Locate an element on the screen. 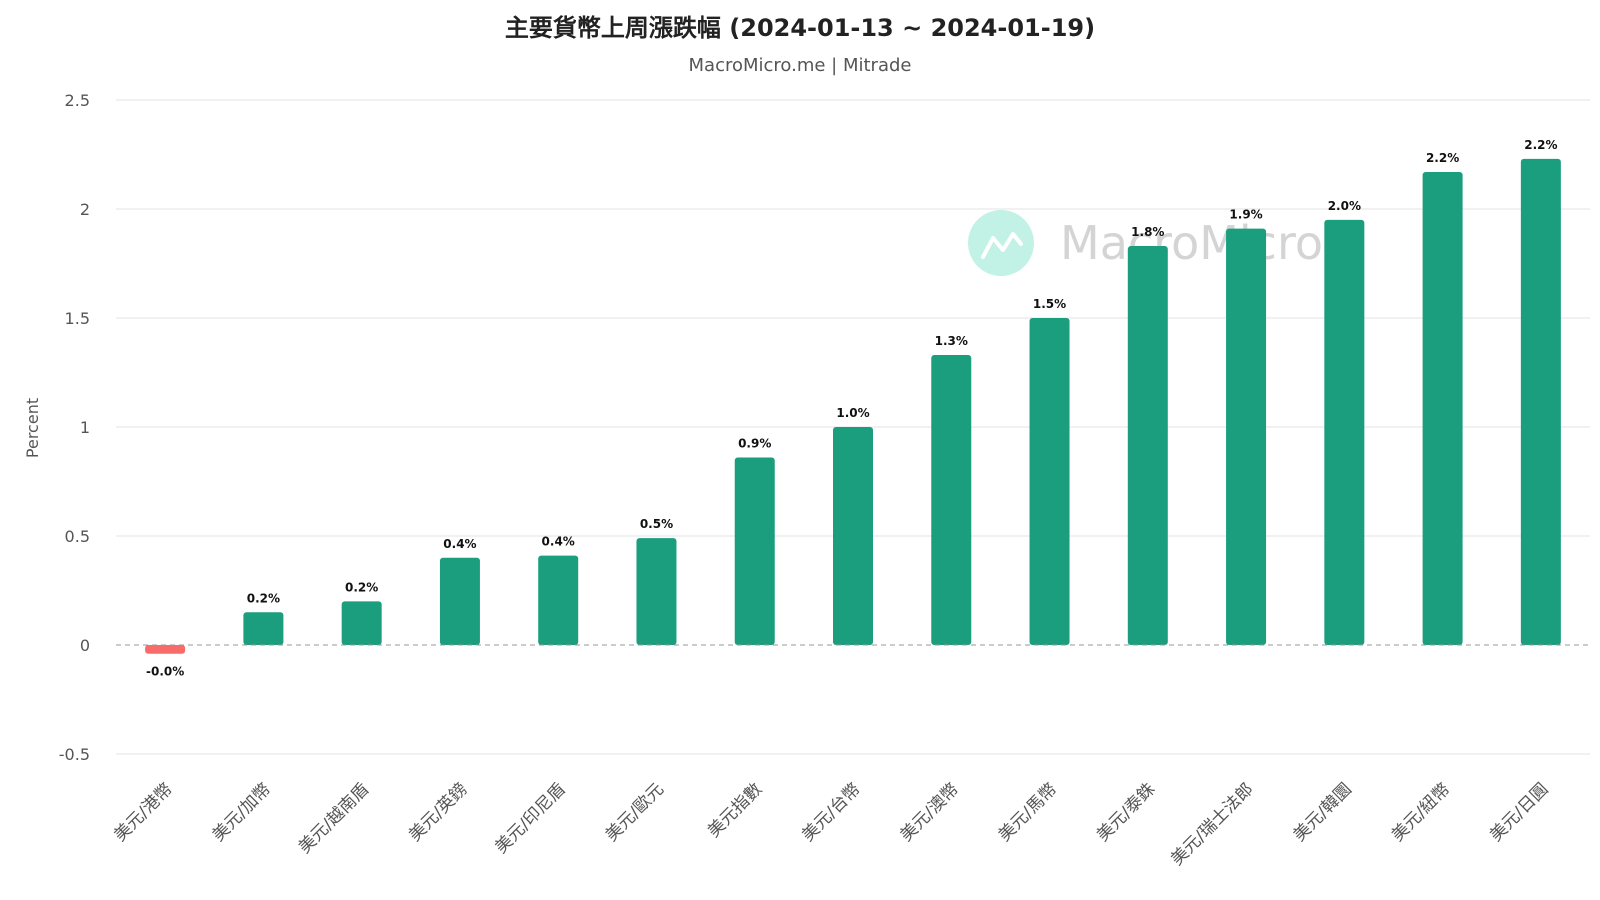 This screenshot has height=900, width=1600. y-axis-label: Percent is located at coordinates (32, 428).